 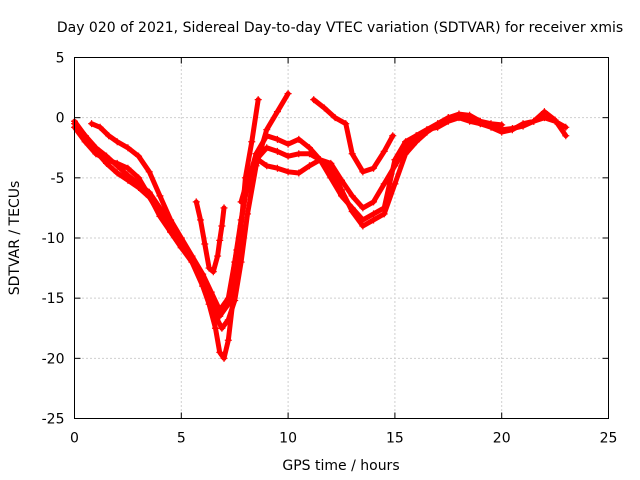 I want to click on y-tick-label: -5, so click(x=58, y=179).